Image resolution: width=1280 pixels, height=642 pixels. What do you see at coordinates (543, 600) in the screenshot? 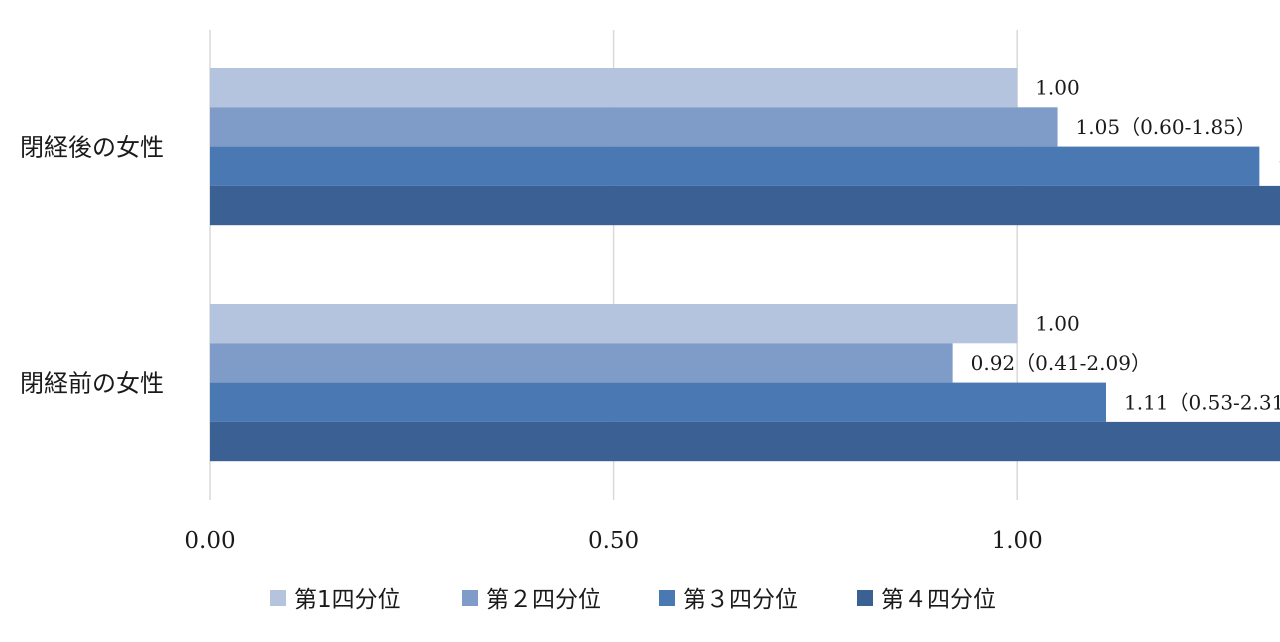
I see `legend-label: 第２四分位` at bounding box center [543, 600].